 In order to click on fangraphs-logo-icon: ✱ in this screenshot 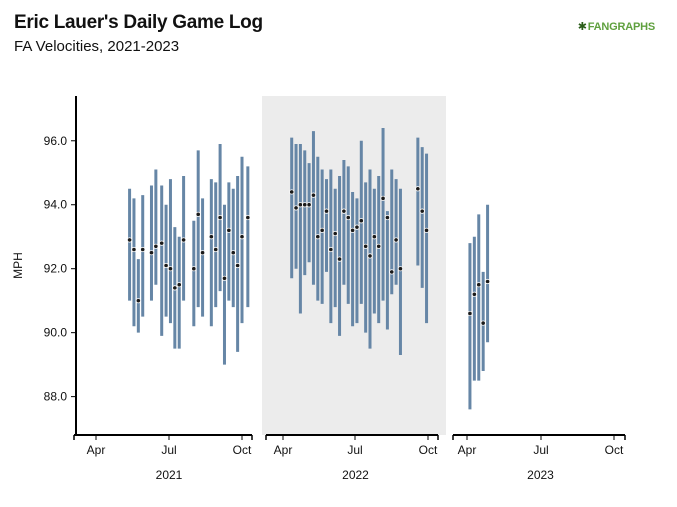, I will do `click(582, 27)`.